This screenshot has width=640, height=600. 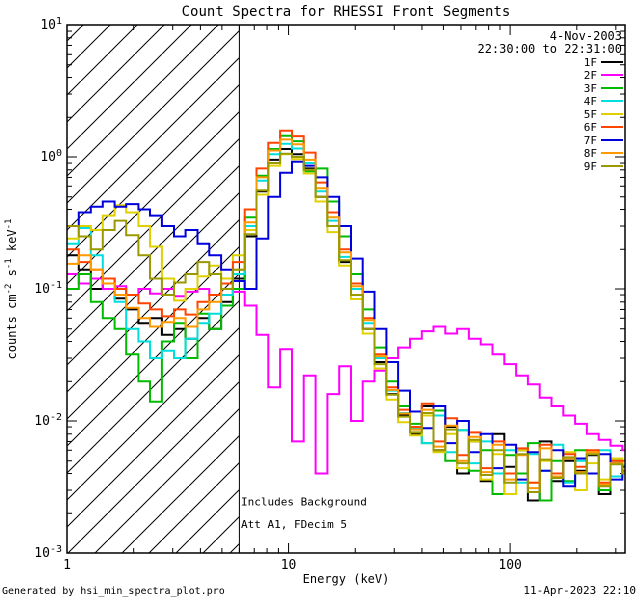 I want to click on legend-label-7F: 7F, so click(x=590, y=140).